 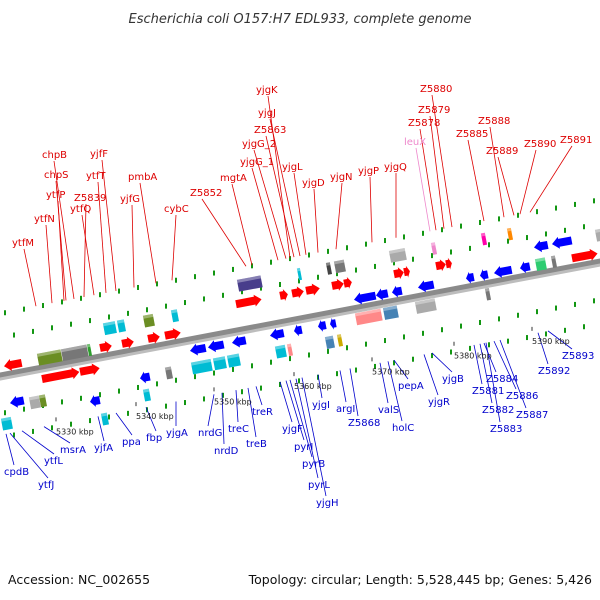 I want to click on gene-label: Z5884, so click(x=502, y=379).